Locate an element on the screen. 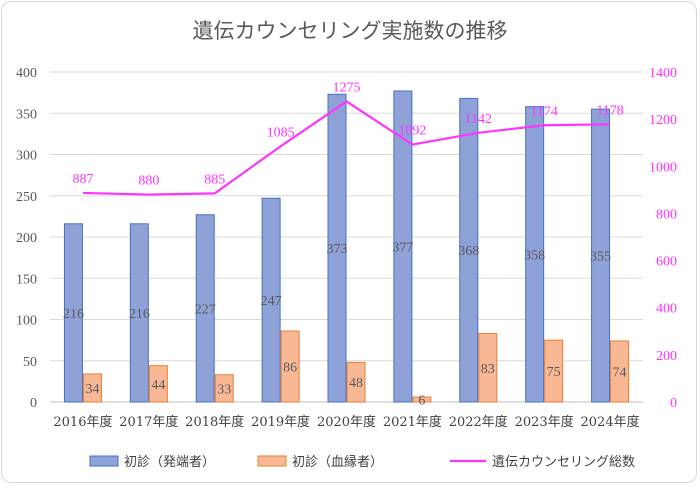  x-tick-label: 2021年度 is located at coordinates (412, 422).